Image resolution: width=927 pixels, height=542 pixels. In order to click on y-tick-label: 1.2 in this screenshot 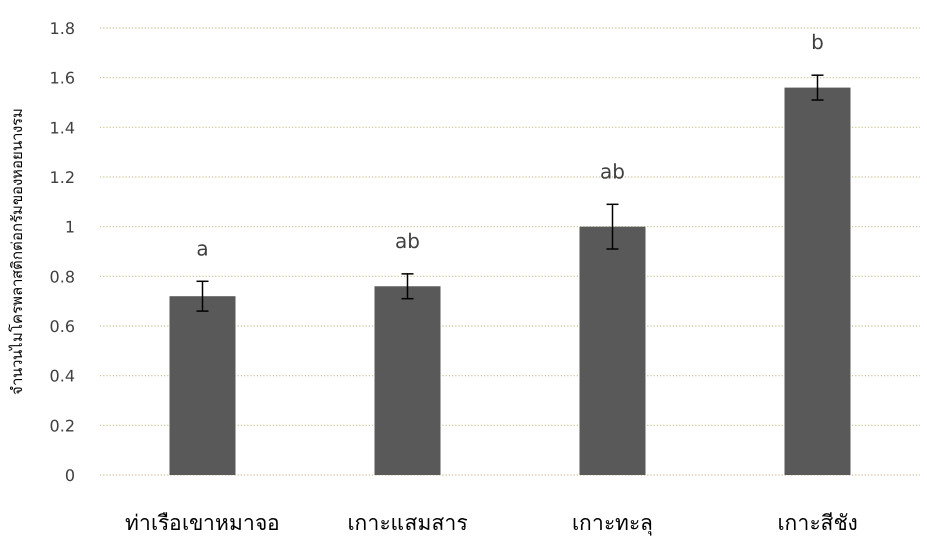, I will do `click(62, 177)`.